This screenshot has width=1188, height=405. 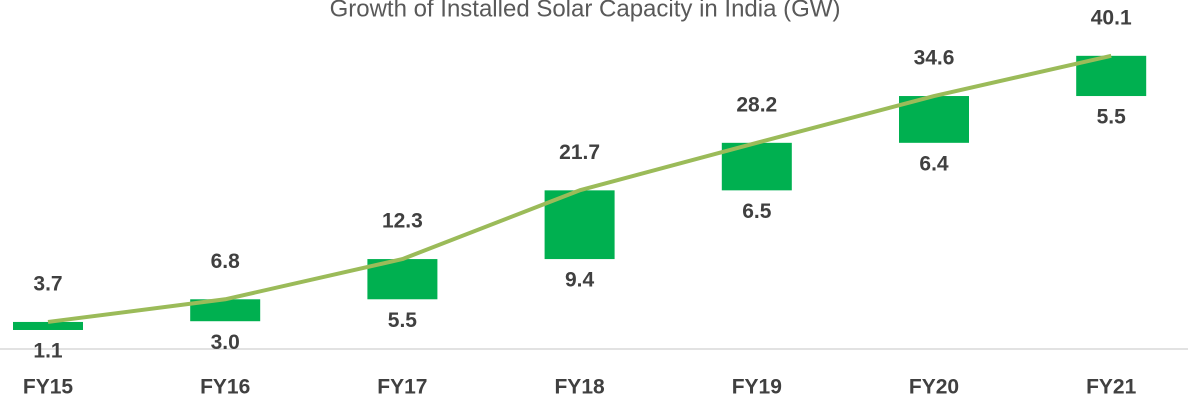 I want to click on x-tick-label: FY18, so click(x=579, y=387).